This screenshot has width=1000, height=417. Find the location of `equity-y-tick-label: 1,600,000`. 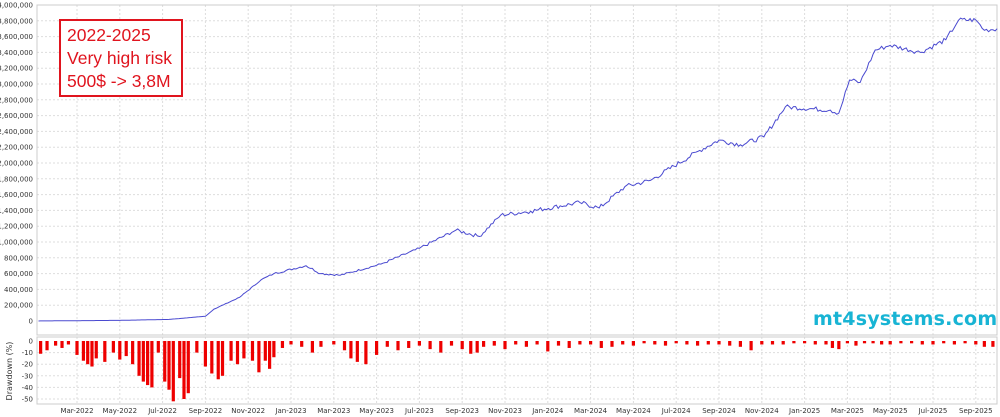

equity-y-tick-label: 1,600,000 is located at coordinates (16, 195).